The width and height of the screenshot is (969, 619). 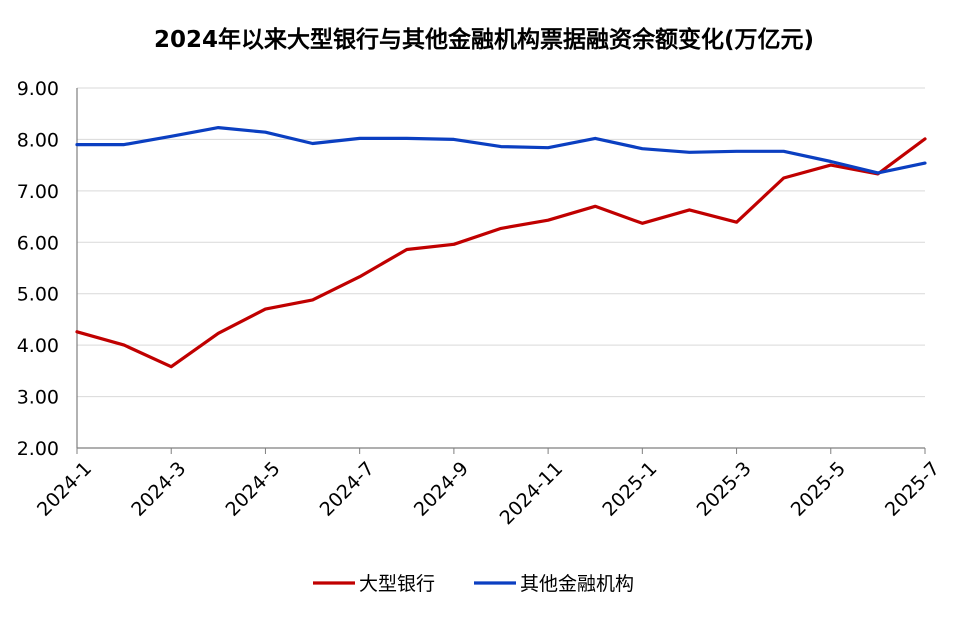 What do you see at coordinates (38, 449) in the screenshot?
I see `y-tick-label: 2.00` at bounding box center [38, 449].